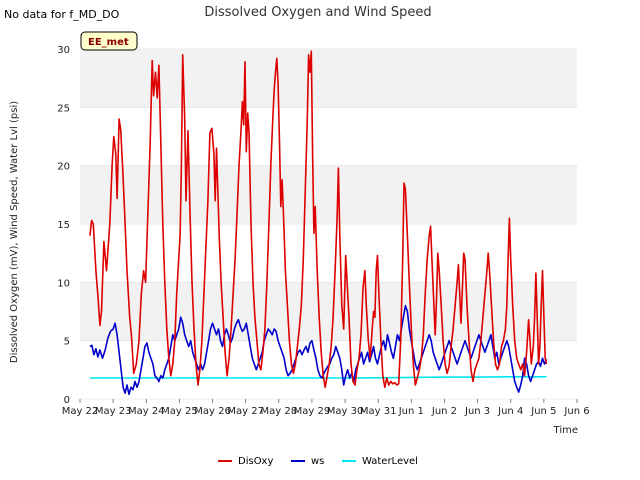 The height and width of the screenshot is (480, 640). What do you see at coordinates (113, 411) in the screenshot?
I see `x-tick-label: May 23` at bounding box center [113, 411].